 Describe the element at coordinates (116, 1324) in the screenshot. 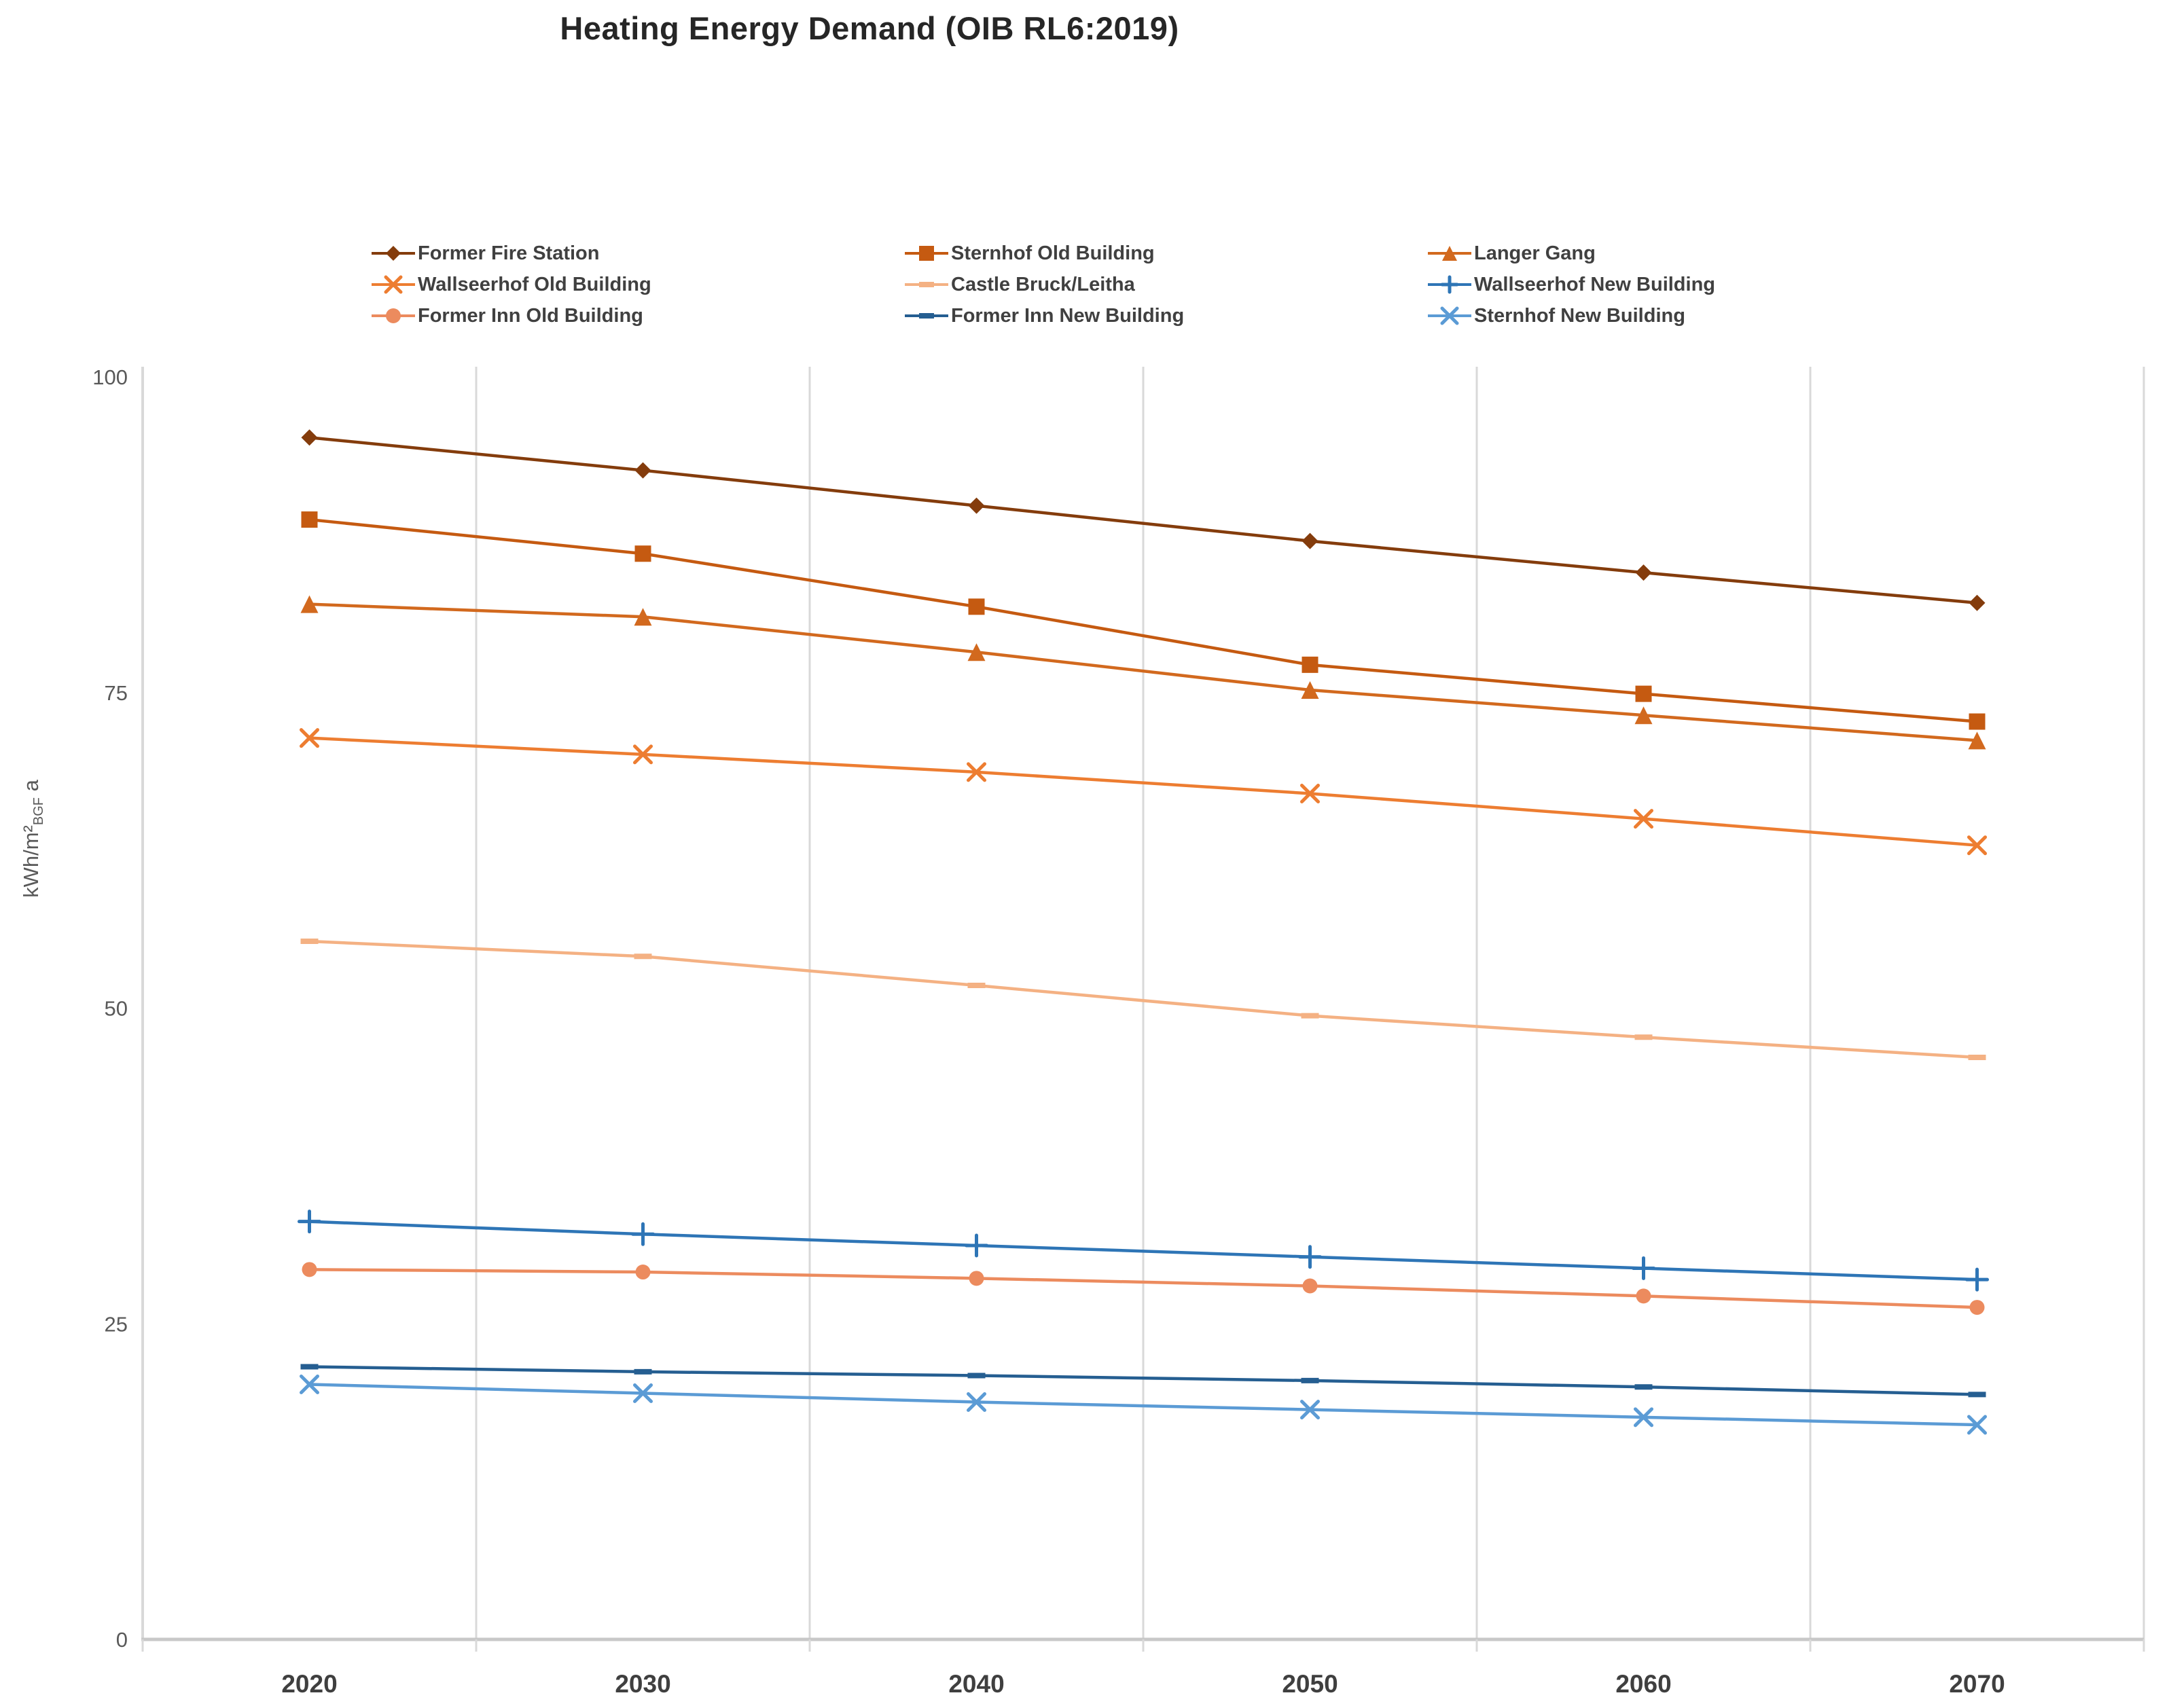

I see `y-tick-label: 25` at that location.